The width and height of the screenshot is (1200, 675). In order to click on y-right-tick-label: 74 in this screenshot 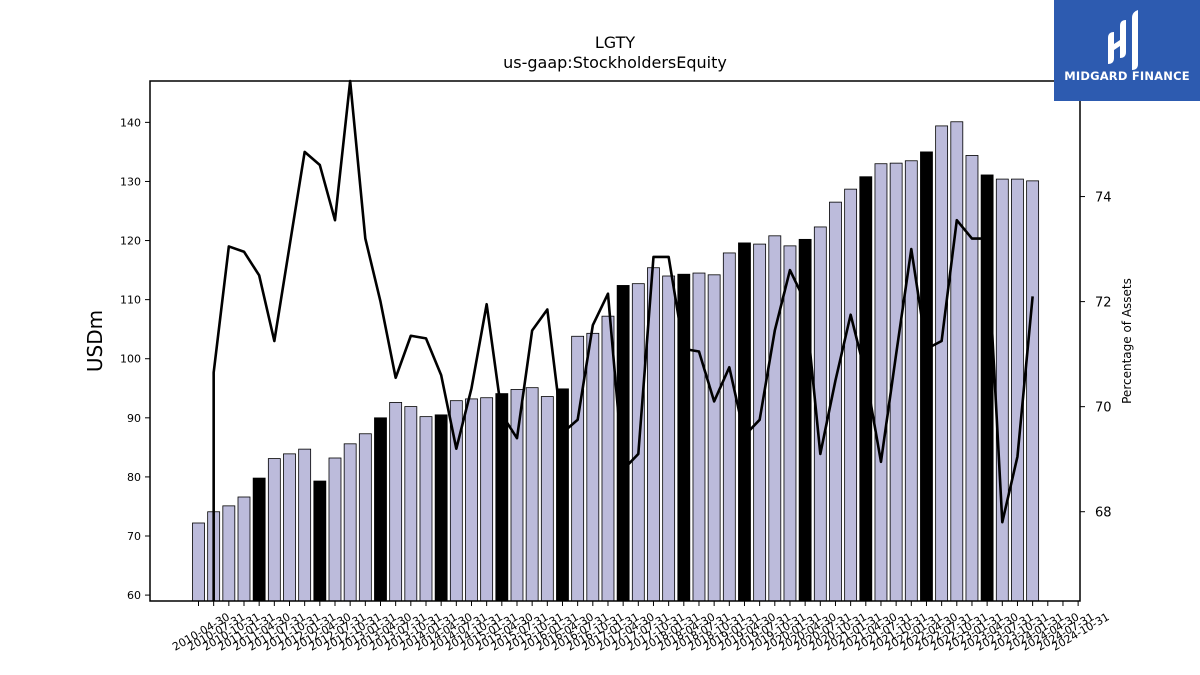, I will do `click(1103, 198)`.